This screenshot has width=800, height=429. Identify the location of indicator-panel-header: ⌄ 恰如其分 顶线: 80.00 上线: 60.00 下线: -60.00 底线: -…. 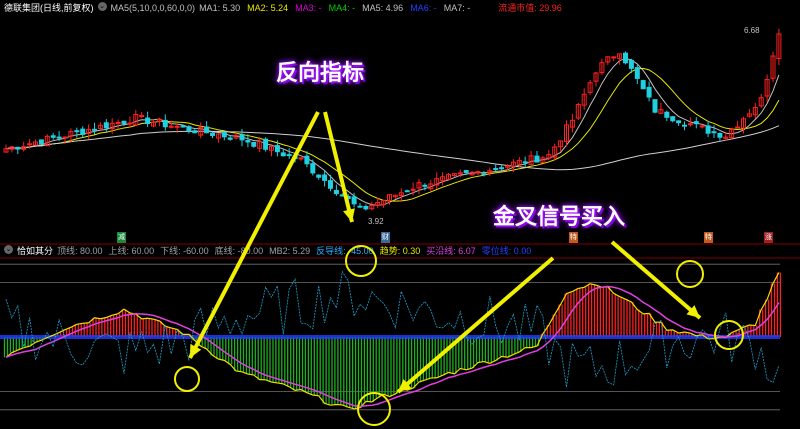
(267, 251).